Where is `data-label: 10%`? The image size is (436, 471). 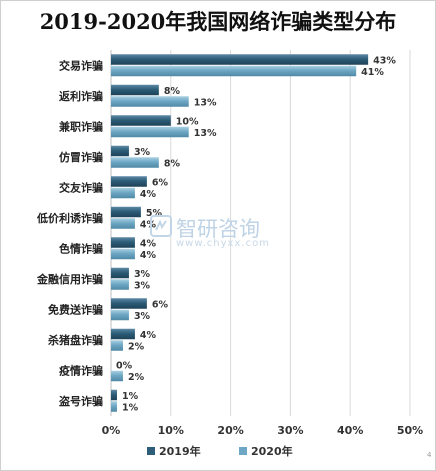
data-label: 10% is located at coordinates (187, 121).